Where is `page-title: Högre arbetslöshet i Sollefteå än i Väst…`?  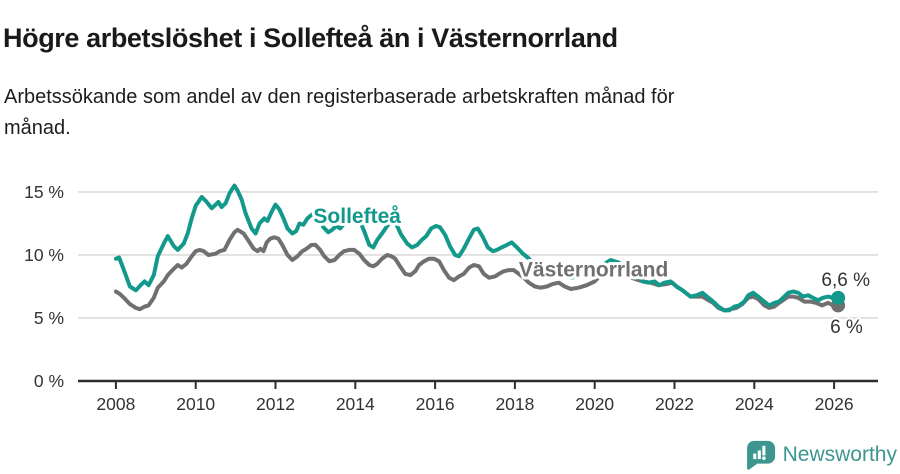
page-title: Högre arbetslöshet i Sollefteå än i Väst… is located at coordinates (310, 38).